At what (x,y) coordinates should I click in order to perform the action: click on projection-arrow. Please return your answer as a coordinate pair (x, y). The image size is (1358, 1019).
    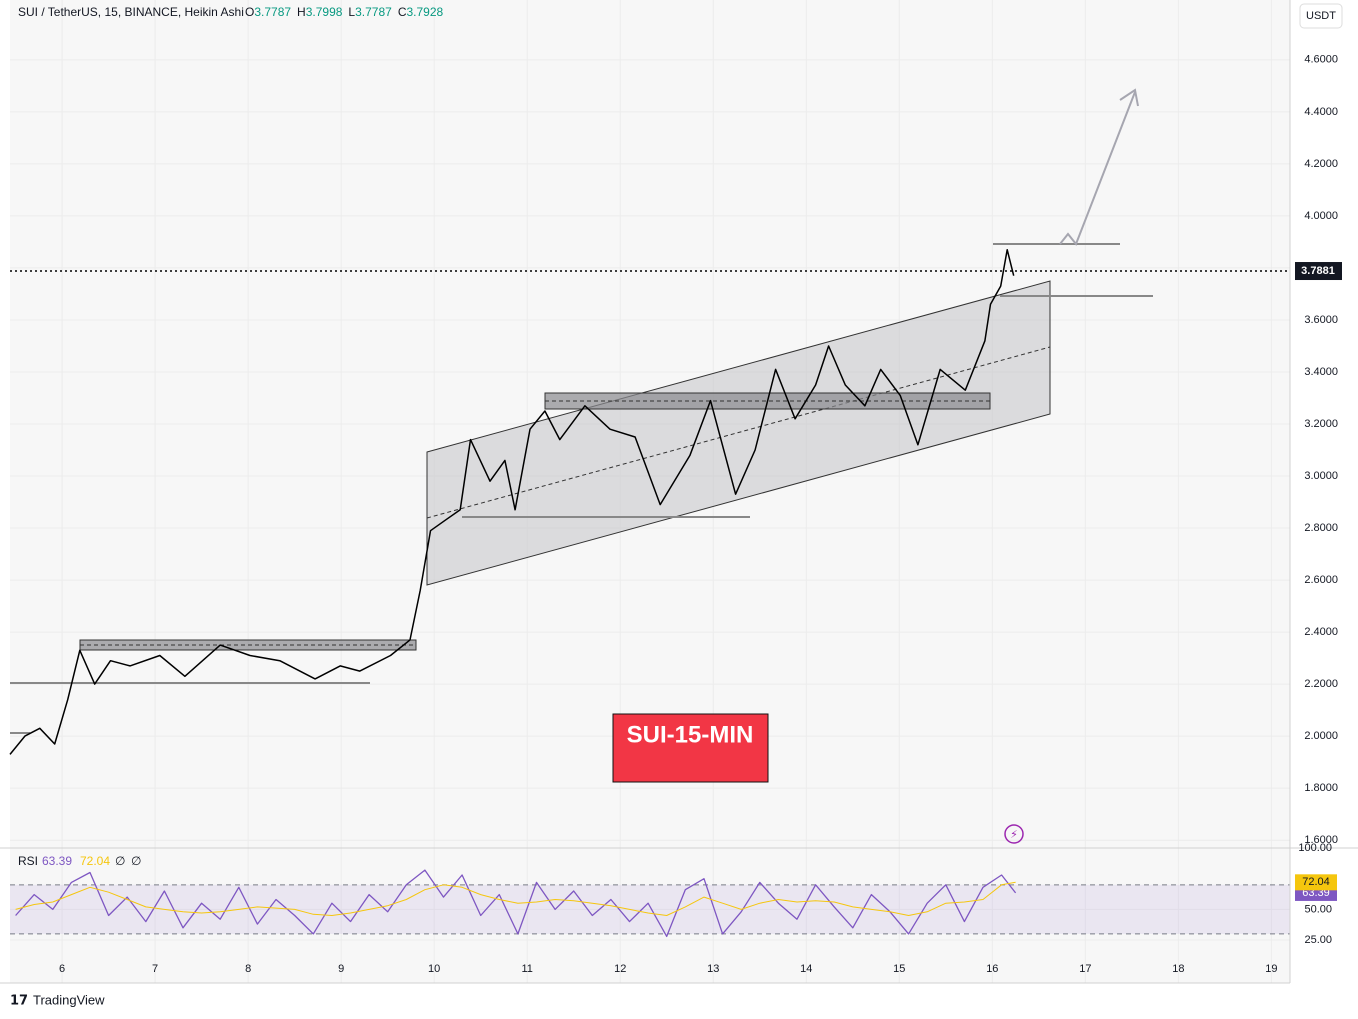
    Looking at the image, I should click on (1097, 168).